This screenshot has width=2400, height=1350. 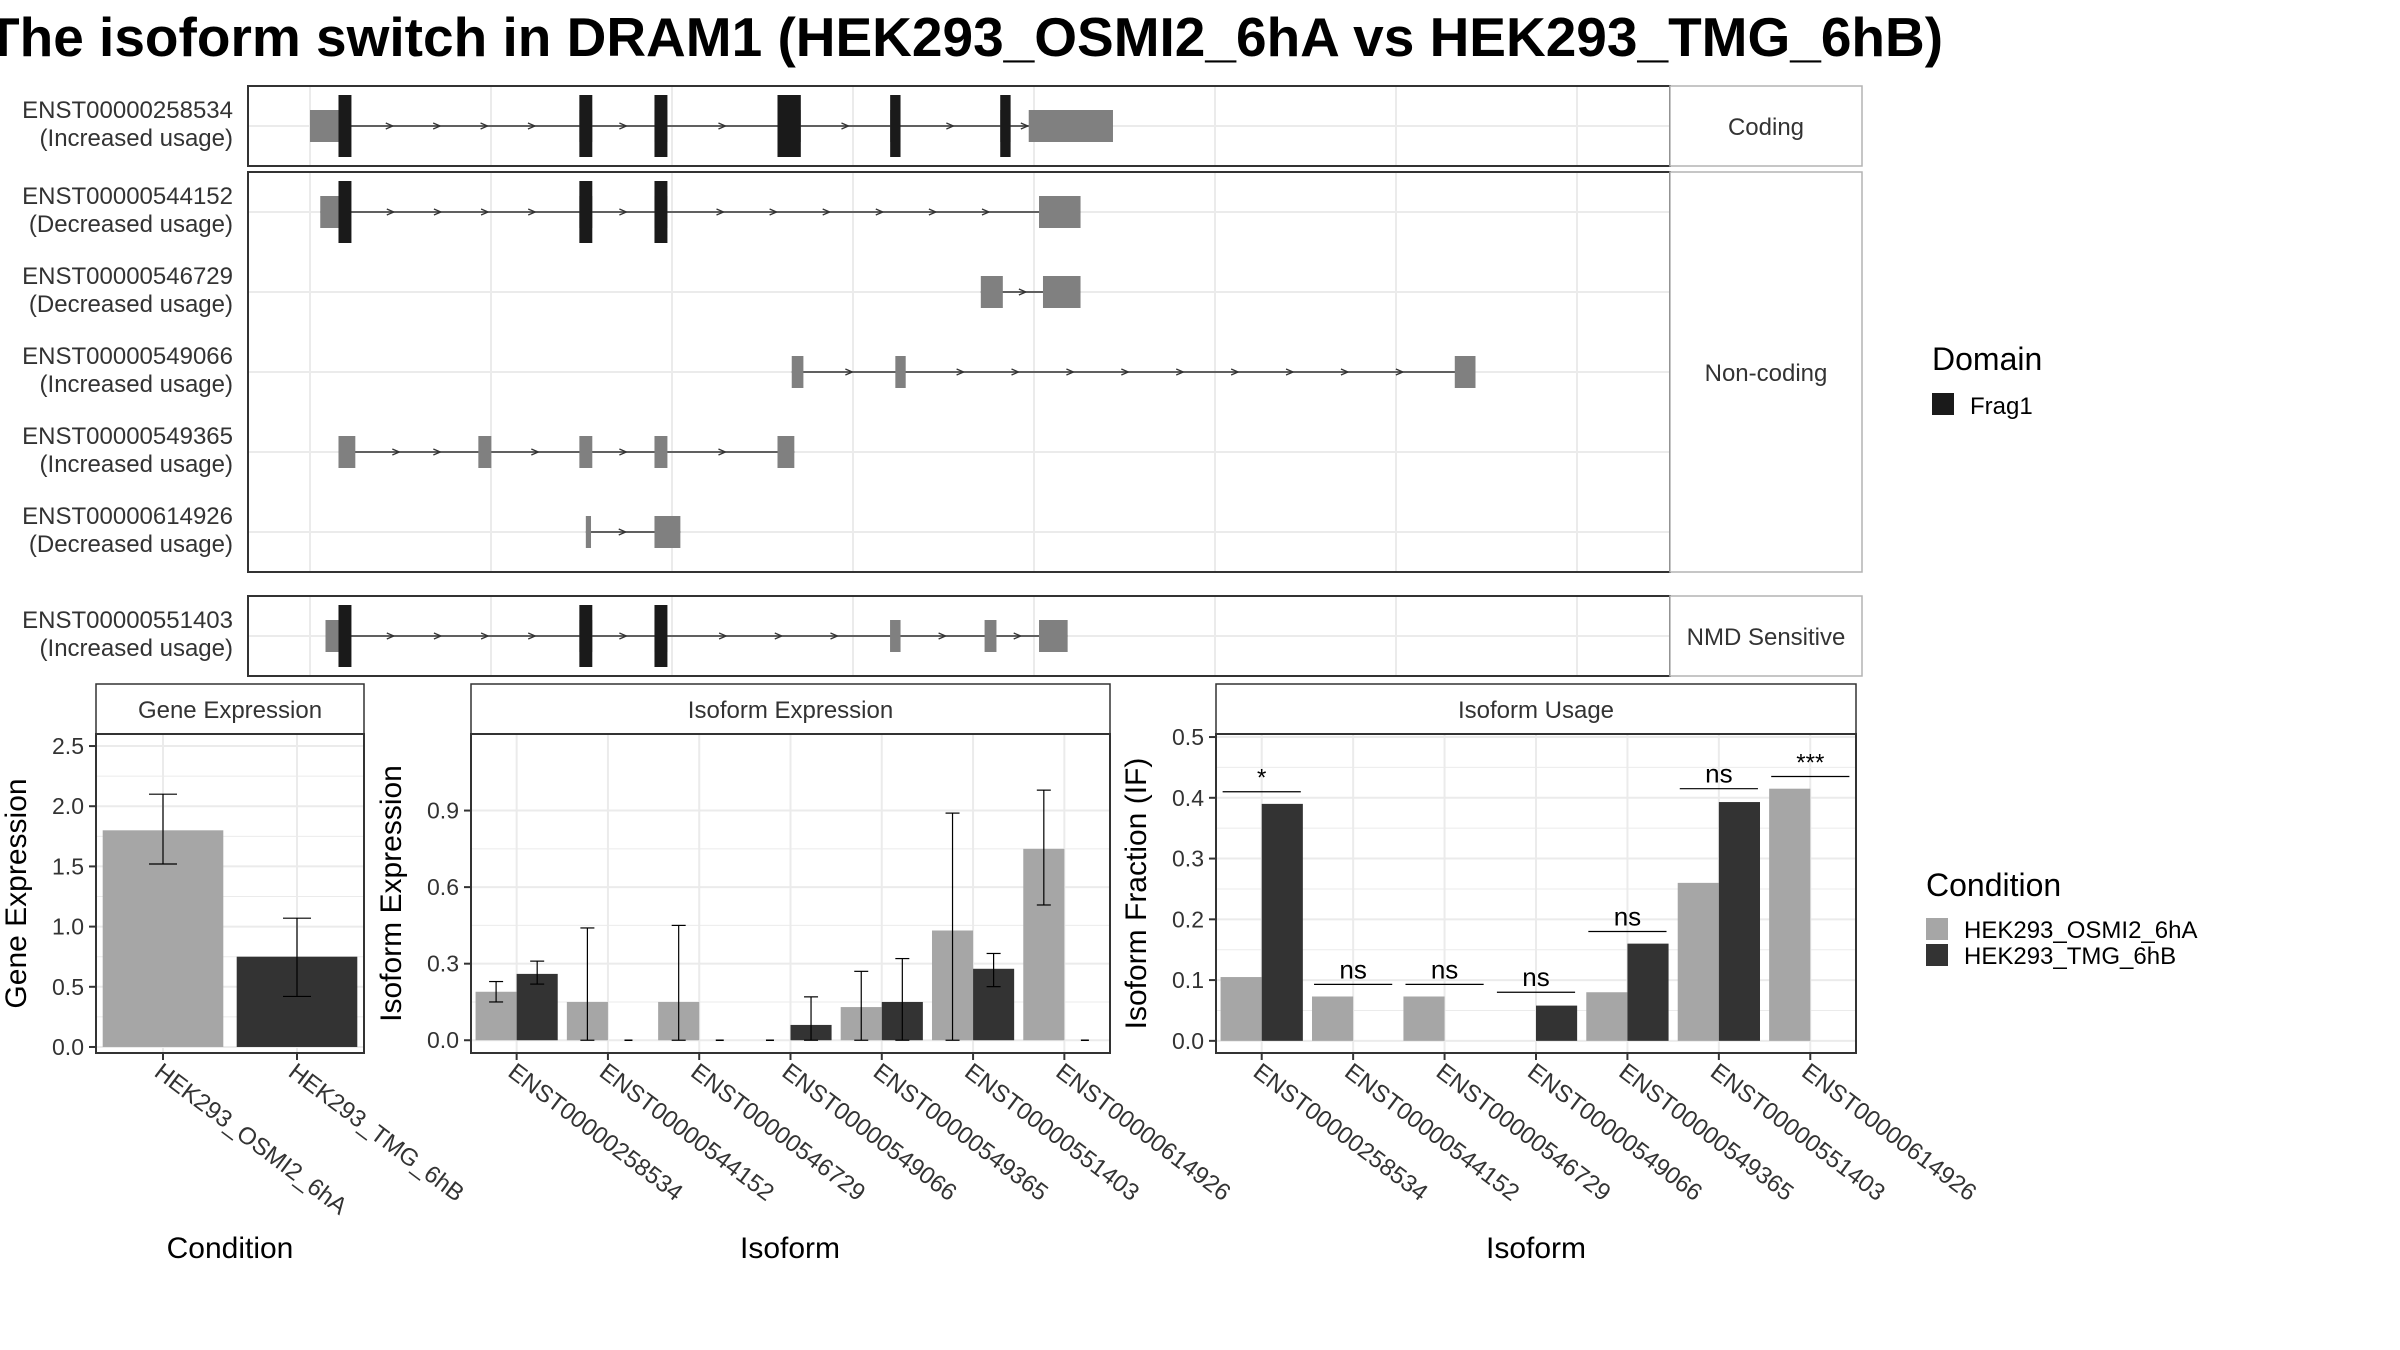 I want to click on structure-facet: Coding, so click(x=1055, y=126).